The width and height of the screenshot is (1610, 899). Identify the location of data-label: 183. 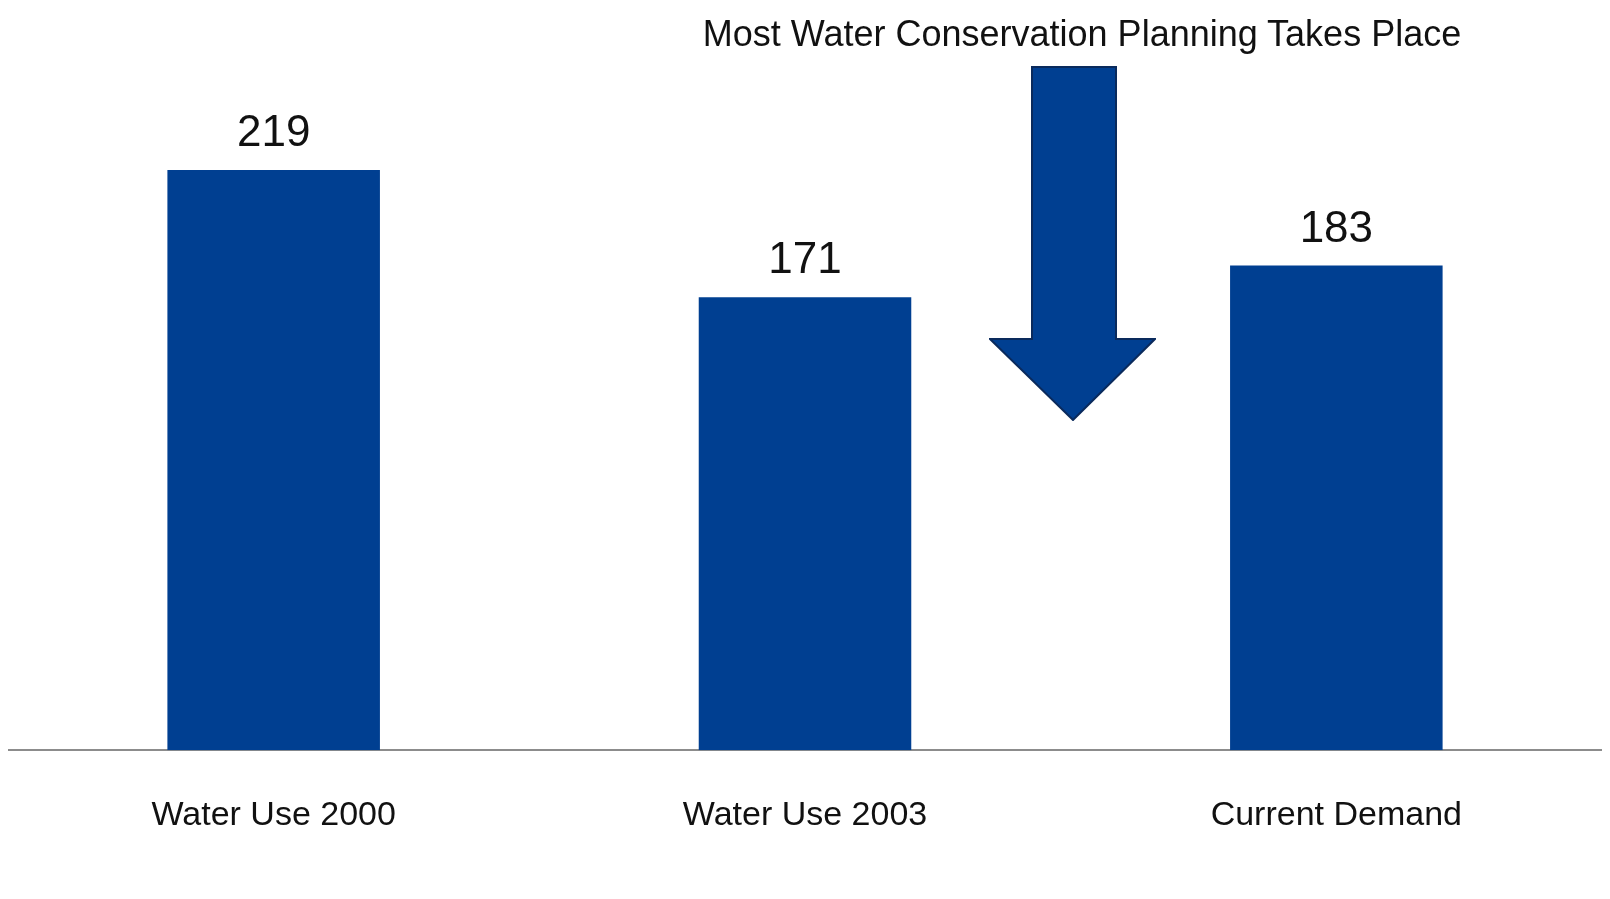
(1336, 226).